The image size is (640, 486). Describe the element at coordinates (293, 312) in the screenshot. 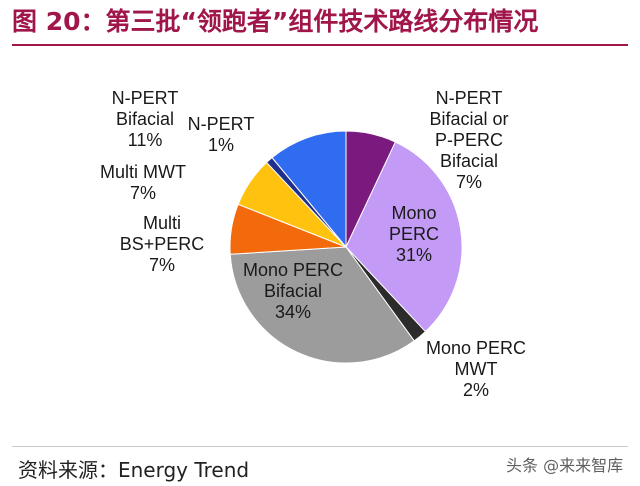

I see `slice-label-line: 34%` at that location.